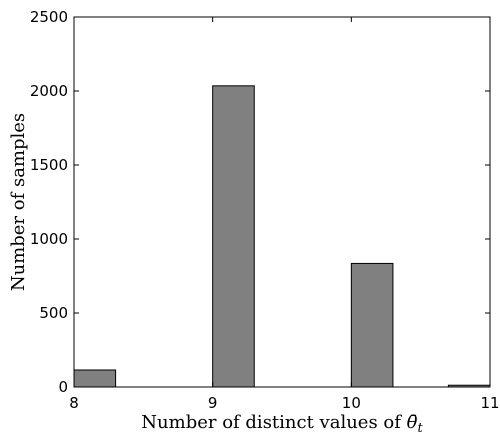 This screenshot has width=500, height=436. I want to click on y-axis-label: Number of samples, so click(18, 202).